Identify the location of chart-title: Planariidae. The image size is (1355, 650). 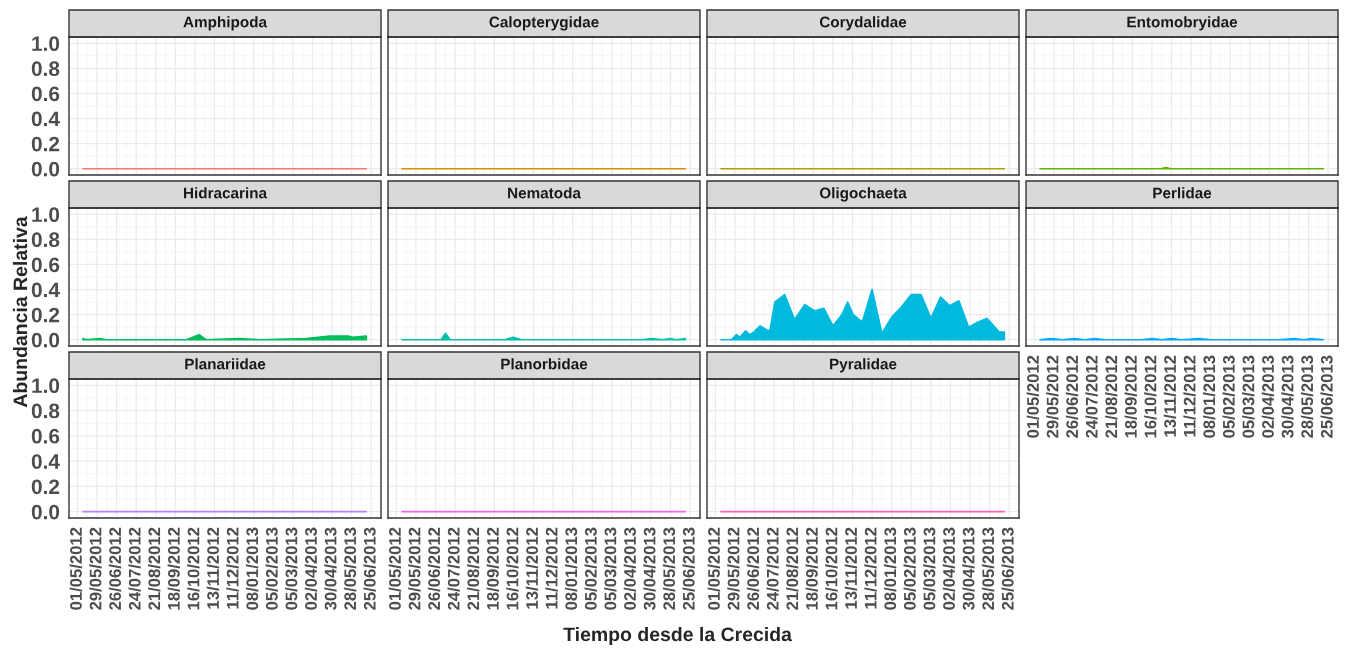
(225, 364).